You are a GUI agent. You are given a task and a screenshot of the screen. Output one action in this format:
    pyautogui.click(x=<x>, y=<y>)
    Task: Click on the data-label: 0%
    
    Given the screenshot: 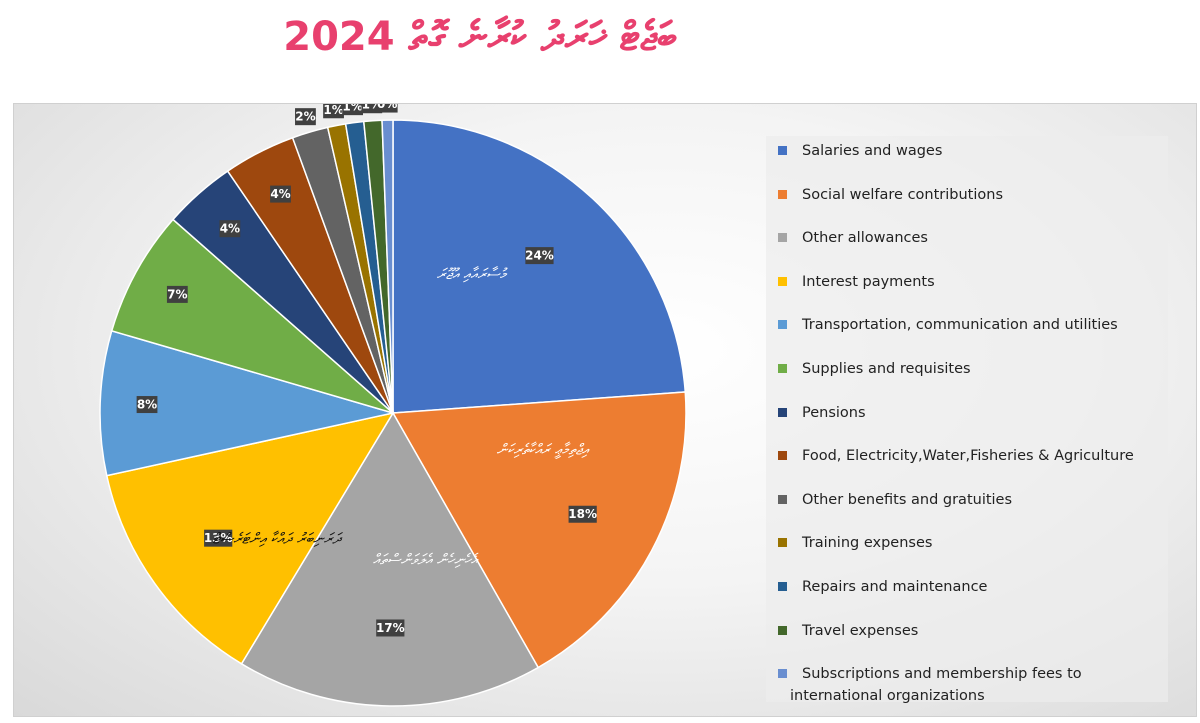 What is the action you would take?
    pyautogui.click(x=387, y=107)
    